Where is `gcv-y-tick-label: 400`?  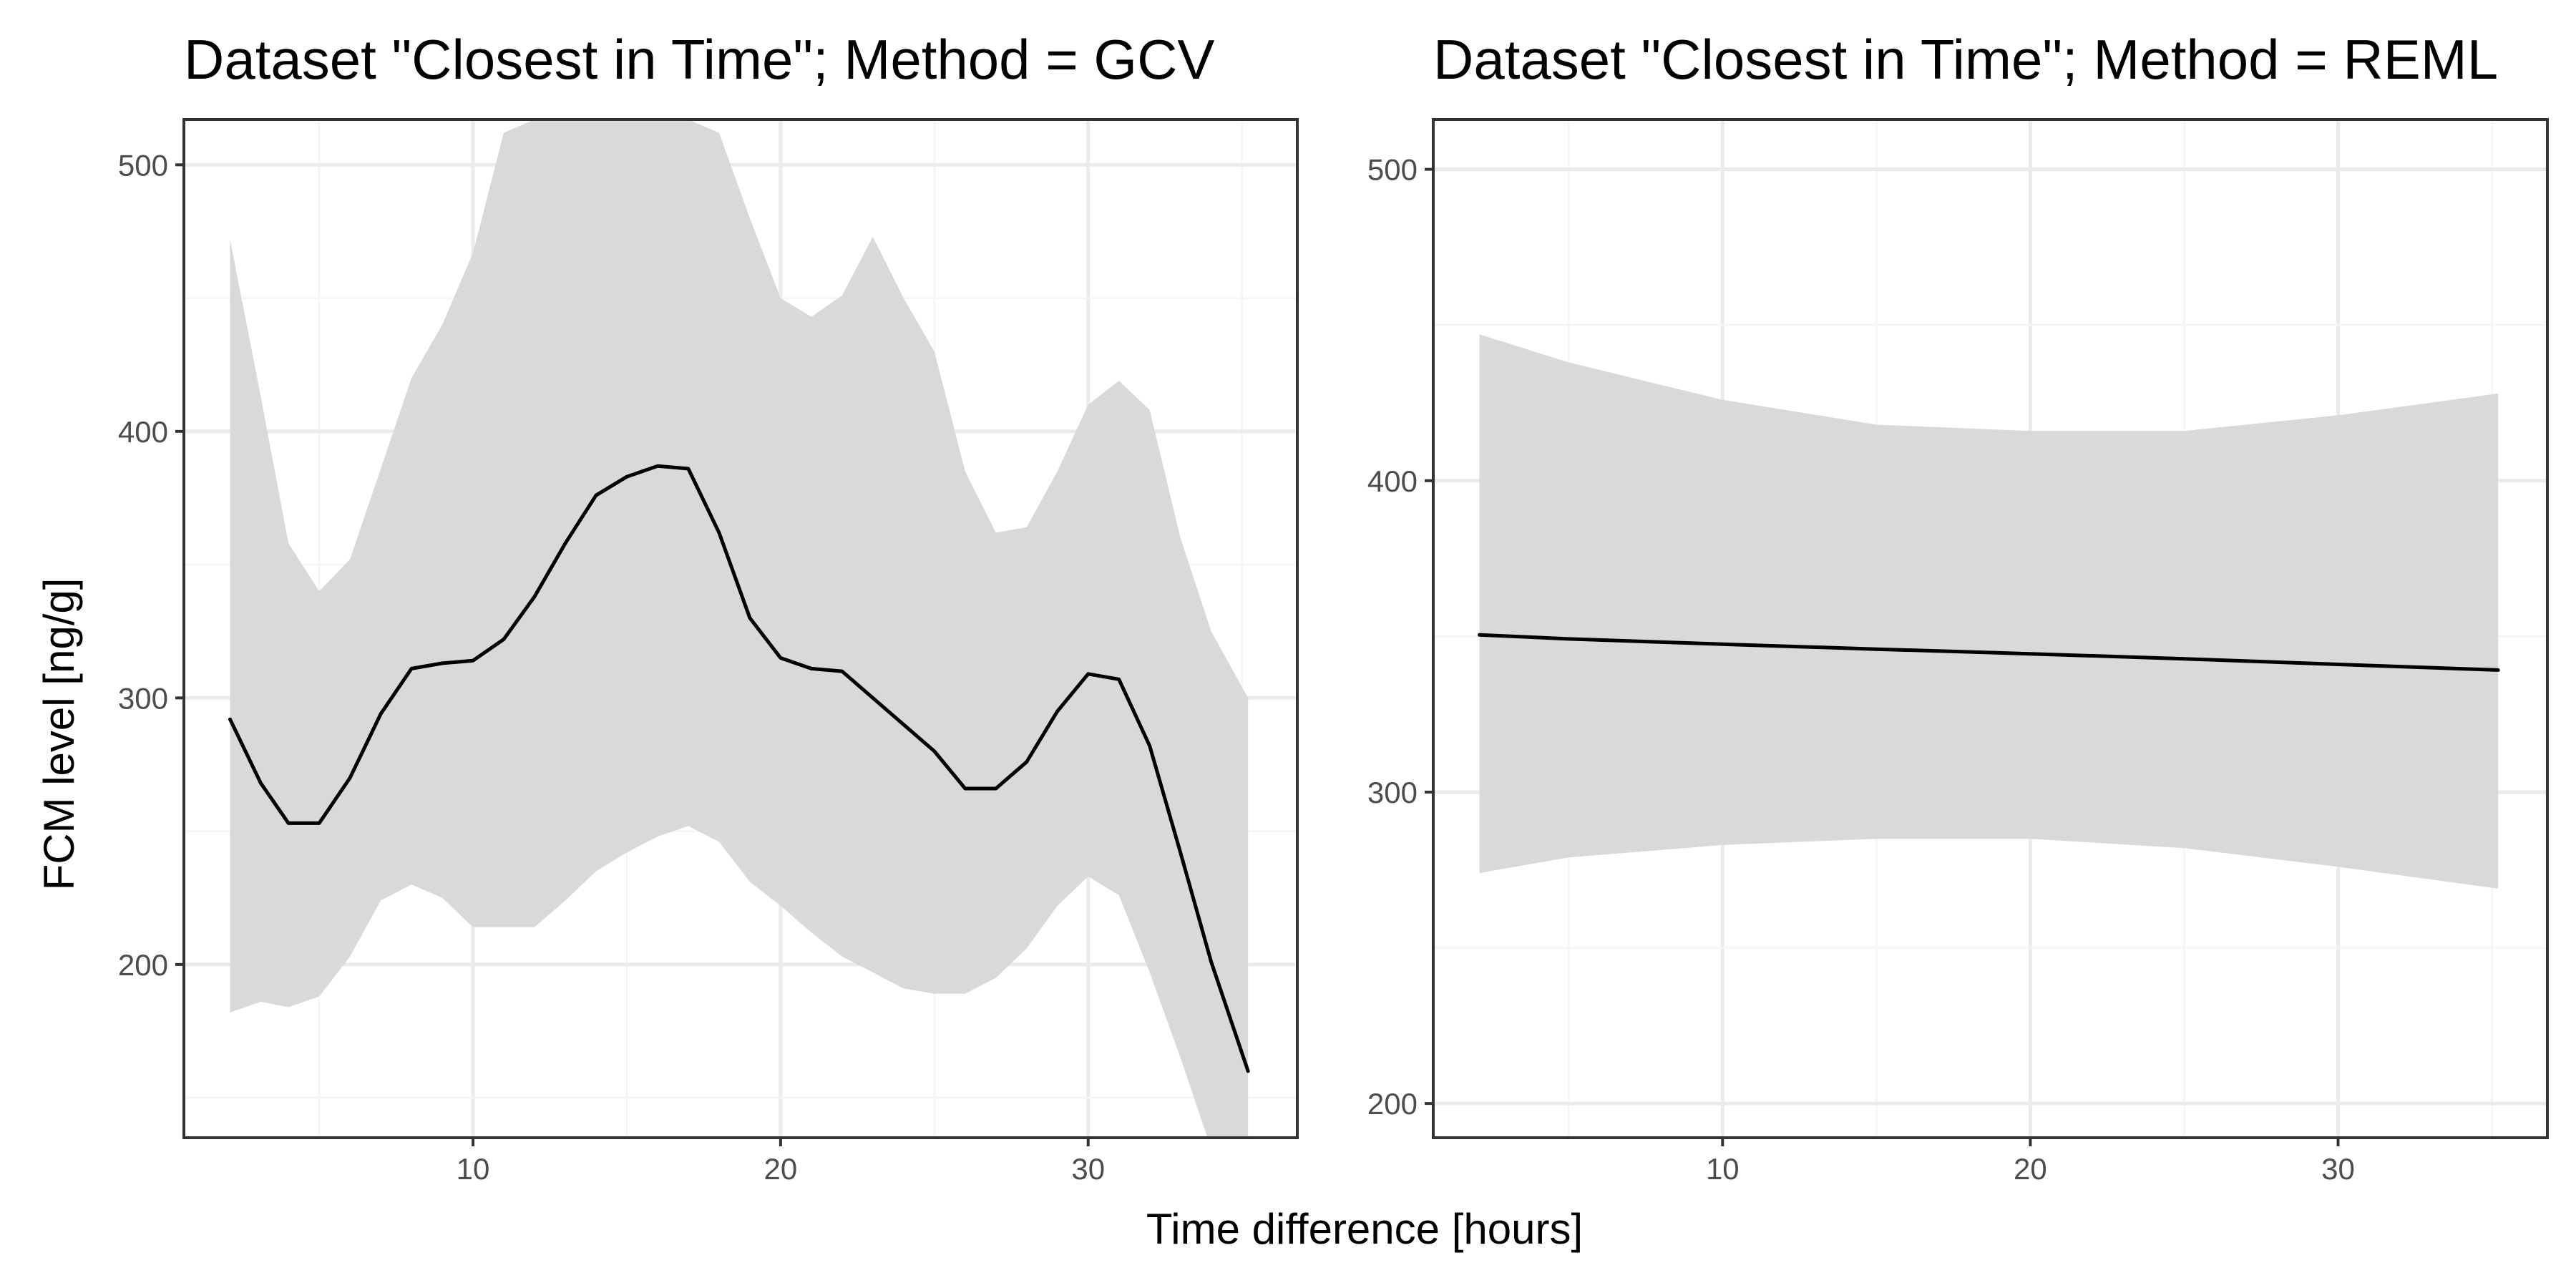
gcv-y-tick-label: 400 is located at coordinates (143, 432).